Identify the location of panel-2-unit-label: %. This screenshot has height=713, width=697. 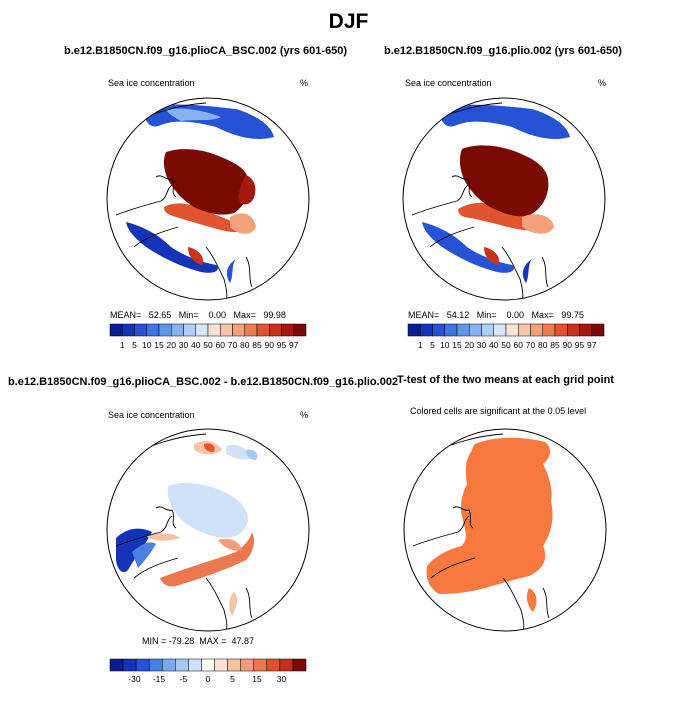
(602, 83).